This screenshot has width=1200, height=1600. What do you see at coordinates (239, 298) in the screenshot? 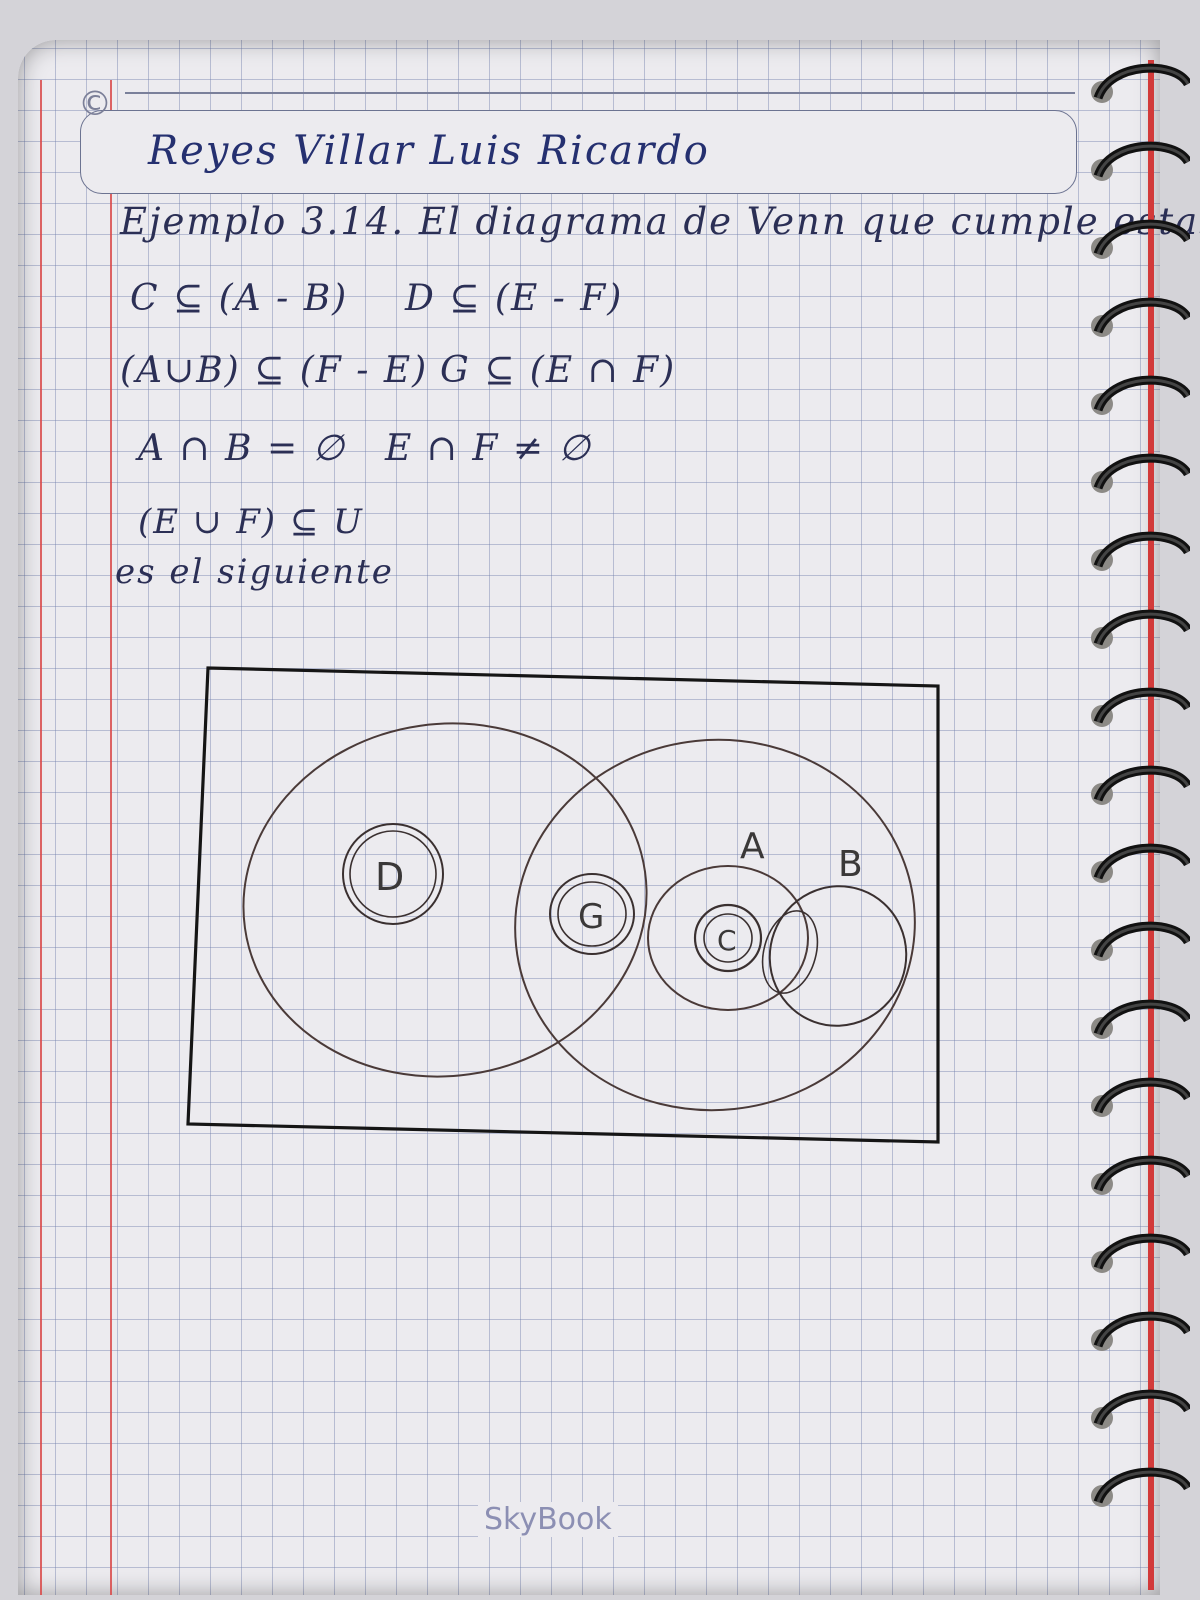
I see `condition-1: C ⊆ (A - B)` at bounding box center [239, 298].